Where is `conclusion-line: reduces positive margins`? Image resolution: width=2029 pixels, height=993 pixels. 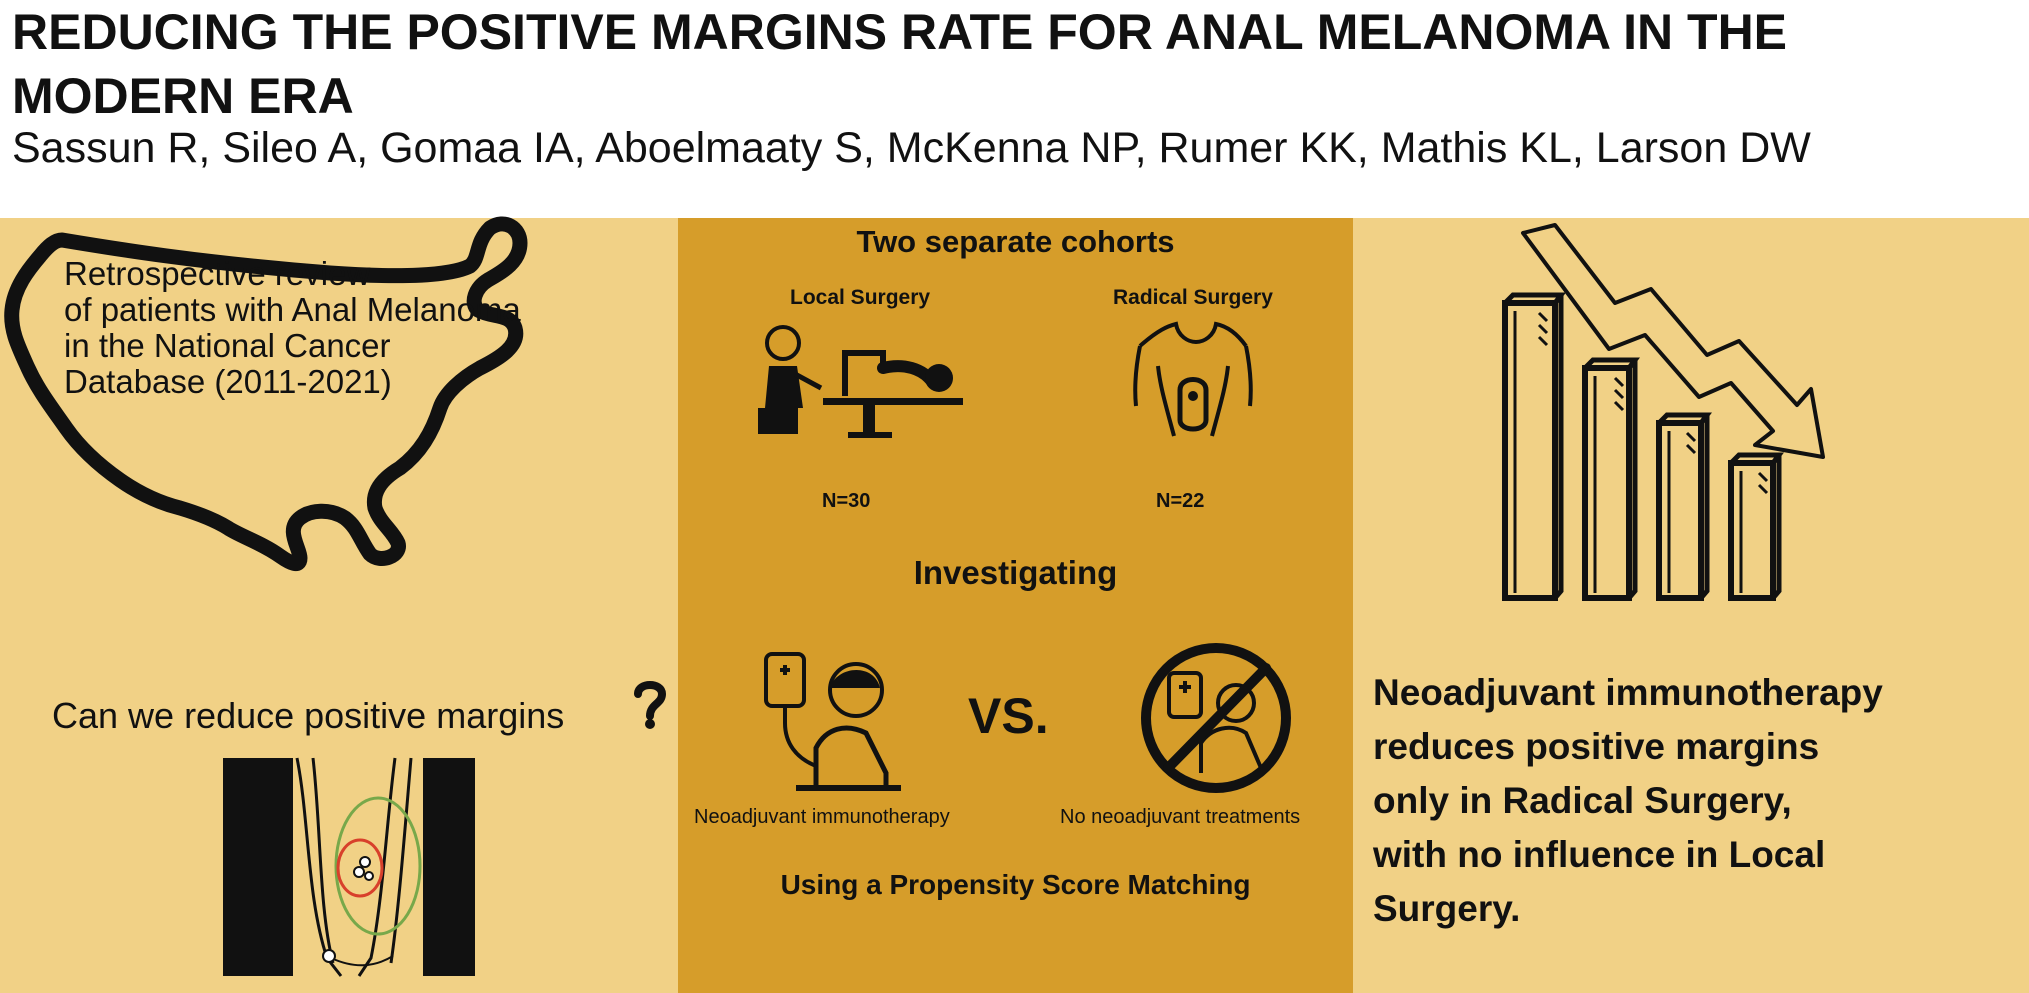
conclusion-line: reduces positive margins is located at coordinates (1596, 746).